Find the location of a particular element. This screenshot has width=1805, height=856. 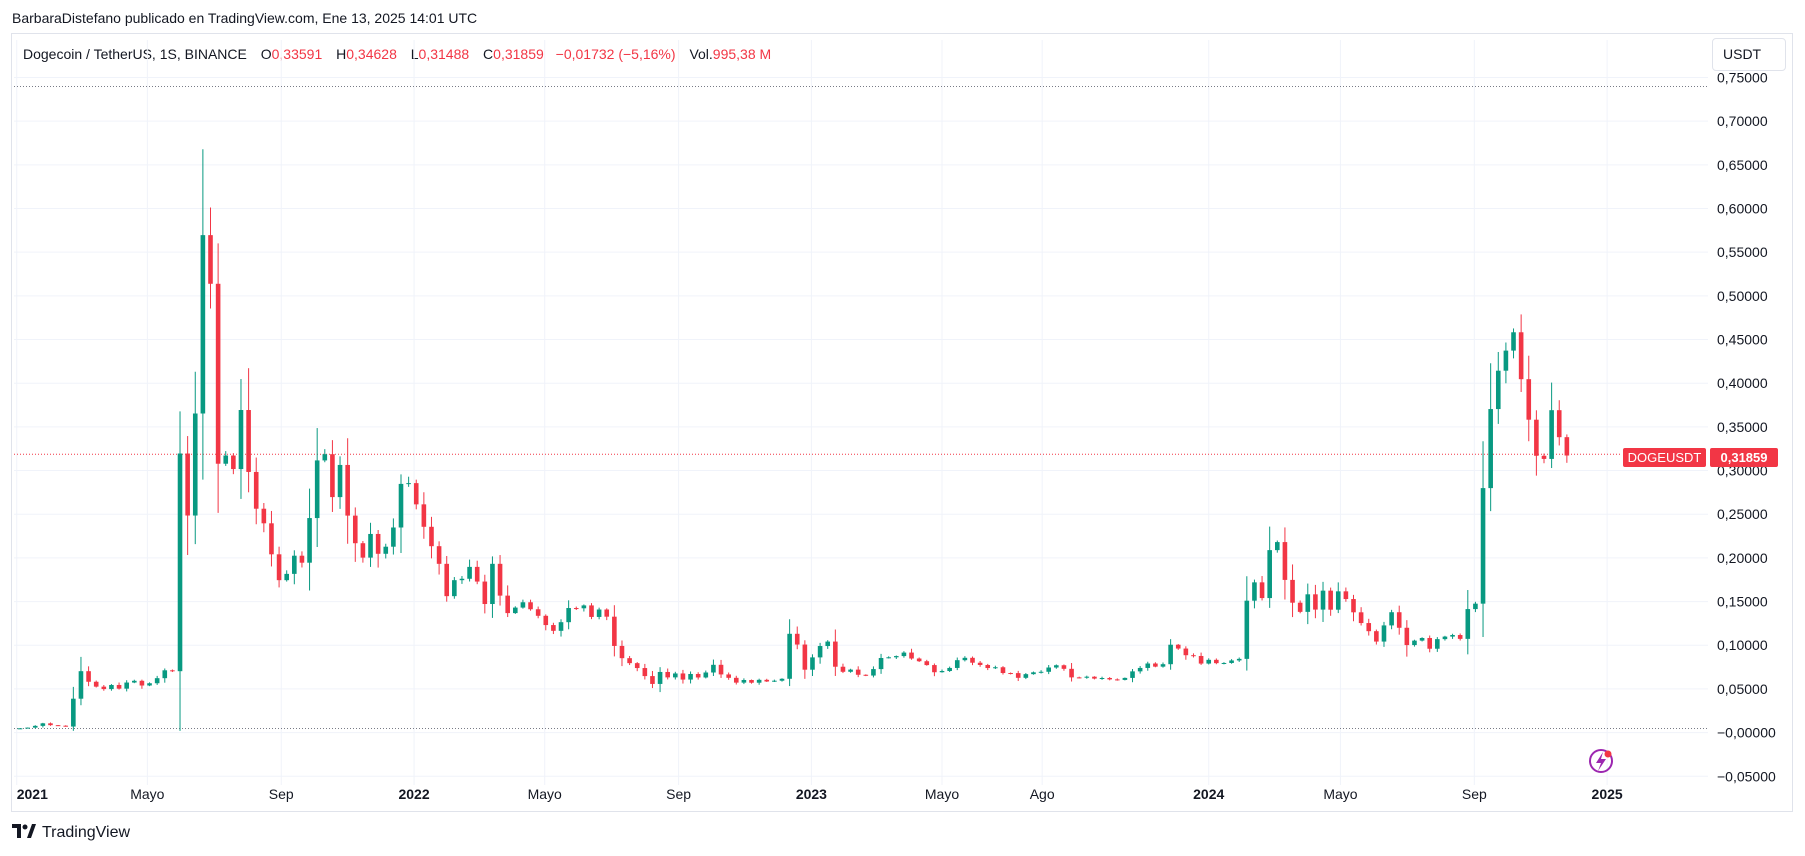

x-tick-label: 2025 is located at coordinates (1607, 794).